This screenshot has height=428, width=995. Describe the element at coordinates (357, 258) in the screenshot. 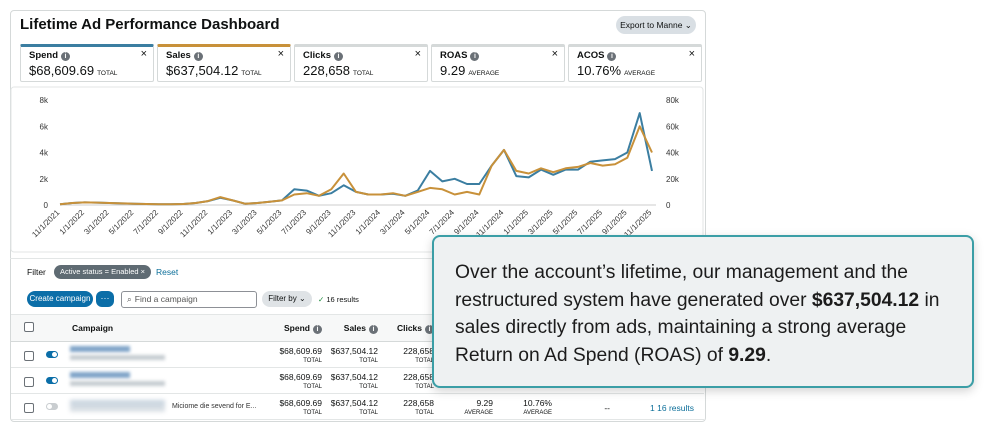

I see `divider` at that location.